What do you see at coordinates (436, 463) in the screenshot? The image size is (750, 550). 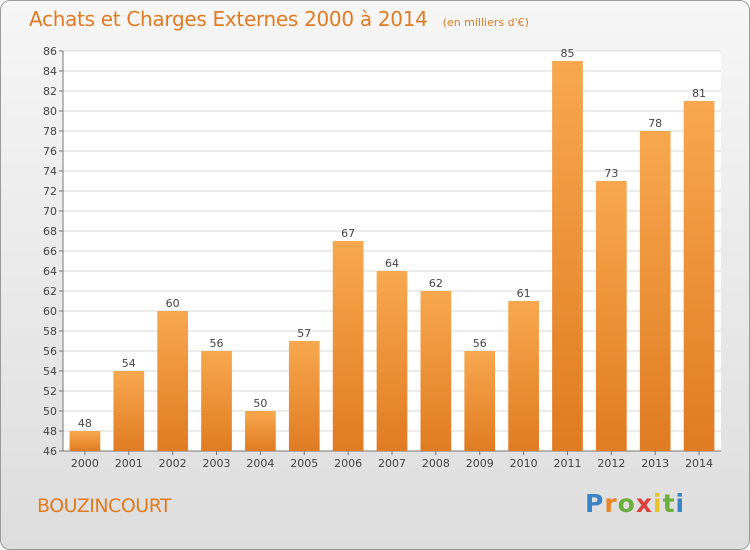 I see `x-tick-label: 2008` at bounding box center [436, 463].